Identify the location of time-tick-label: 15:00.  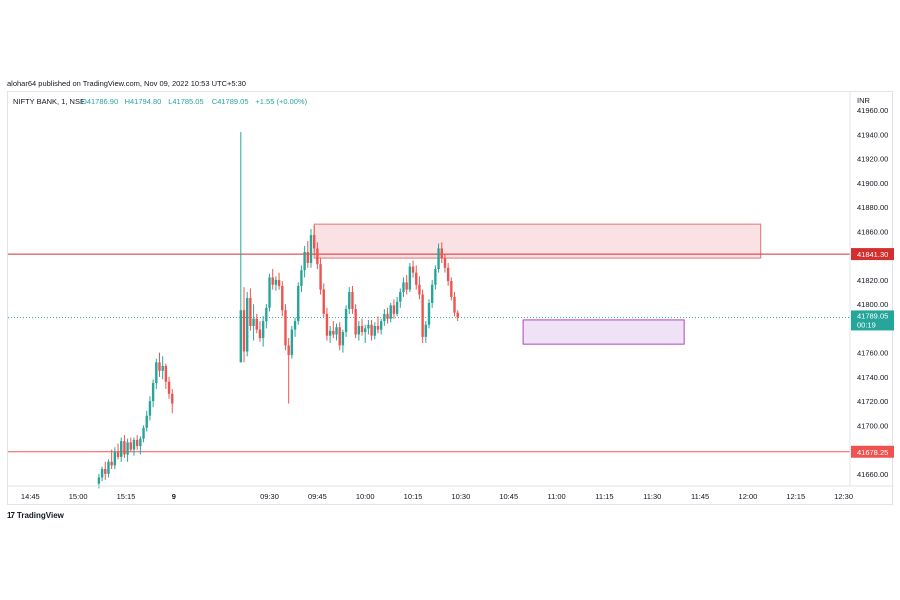
(78, 496).